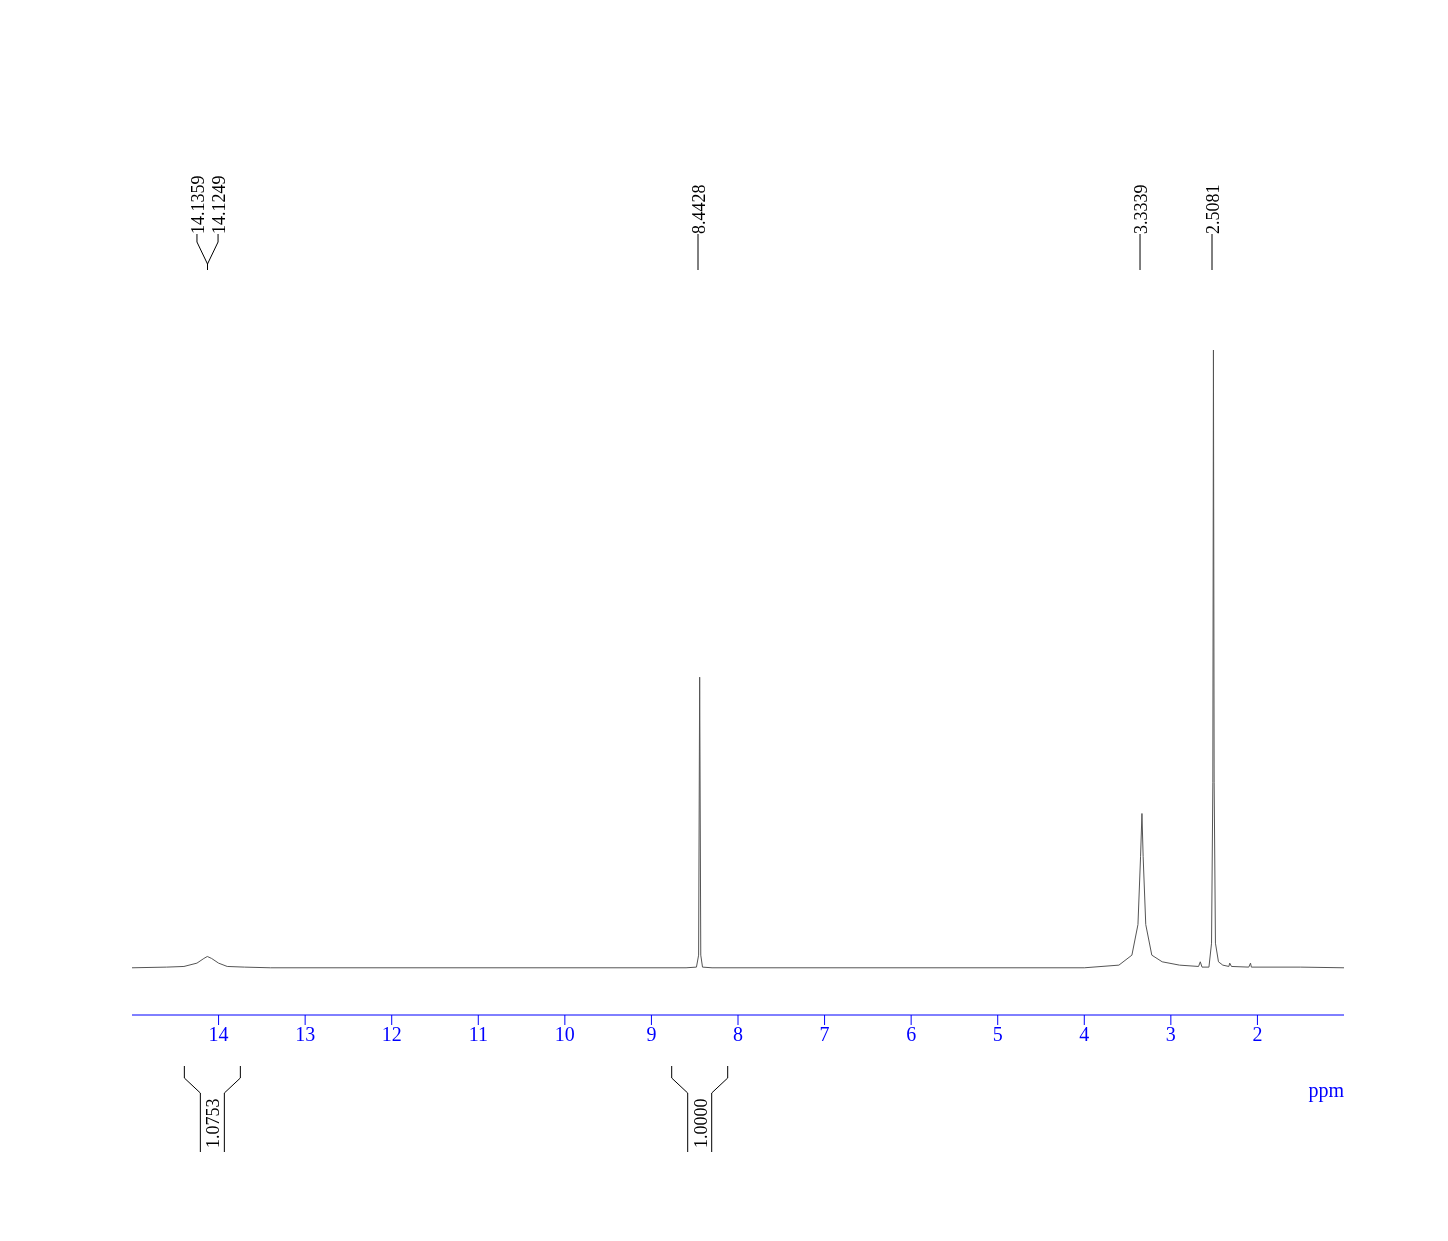 The width and height of the screenshot is (1448, 1241). Describe the element at coordinates (218, 1034) in the screenshot. I see `x-tick-label: 14` at that location.